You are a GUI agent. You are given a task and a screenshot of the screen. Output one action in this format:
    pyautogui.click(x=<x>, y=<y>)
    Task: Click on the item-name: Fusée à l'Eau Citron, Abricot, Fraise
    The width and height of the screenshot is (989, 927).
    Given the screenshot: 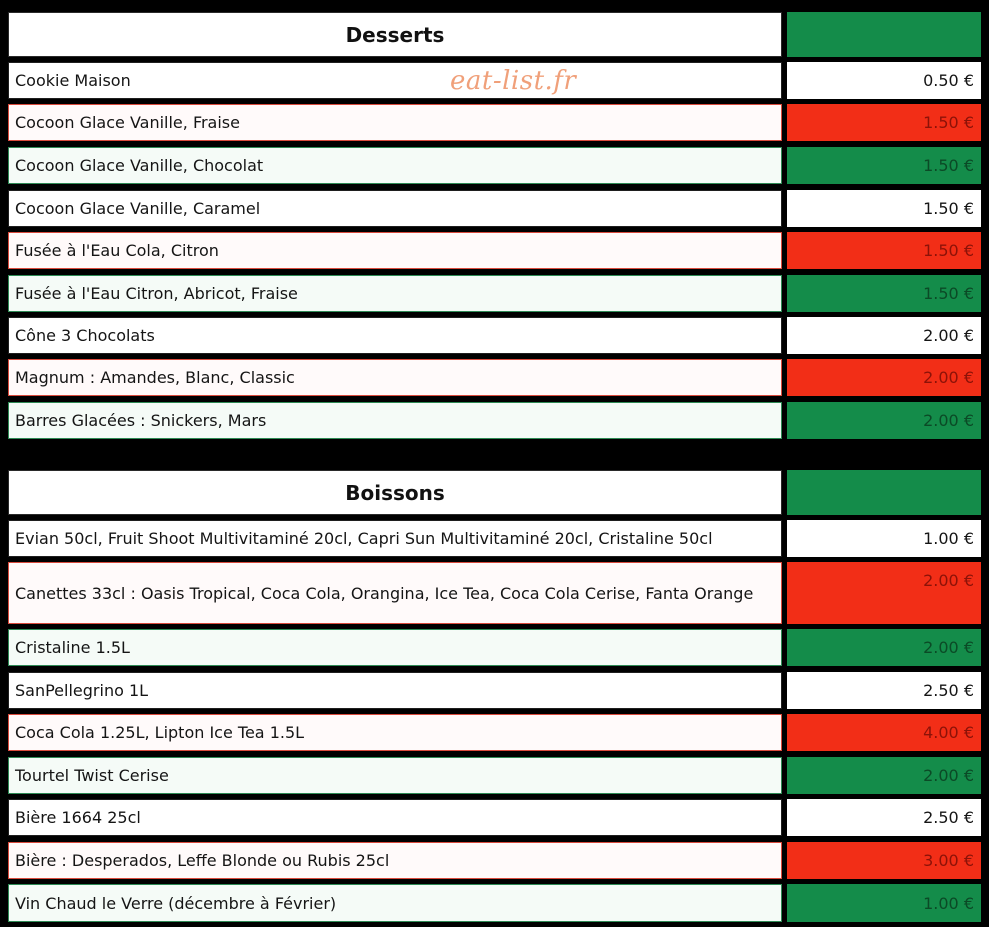 What is the action you would take?
    pyautogui.click(x=395, y=293)
    